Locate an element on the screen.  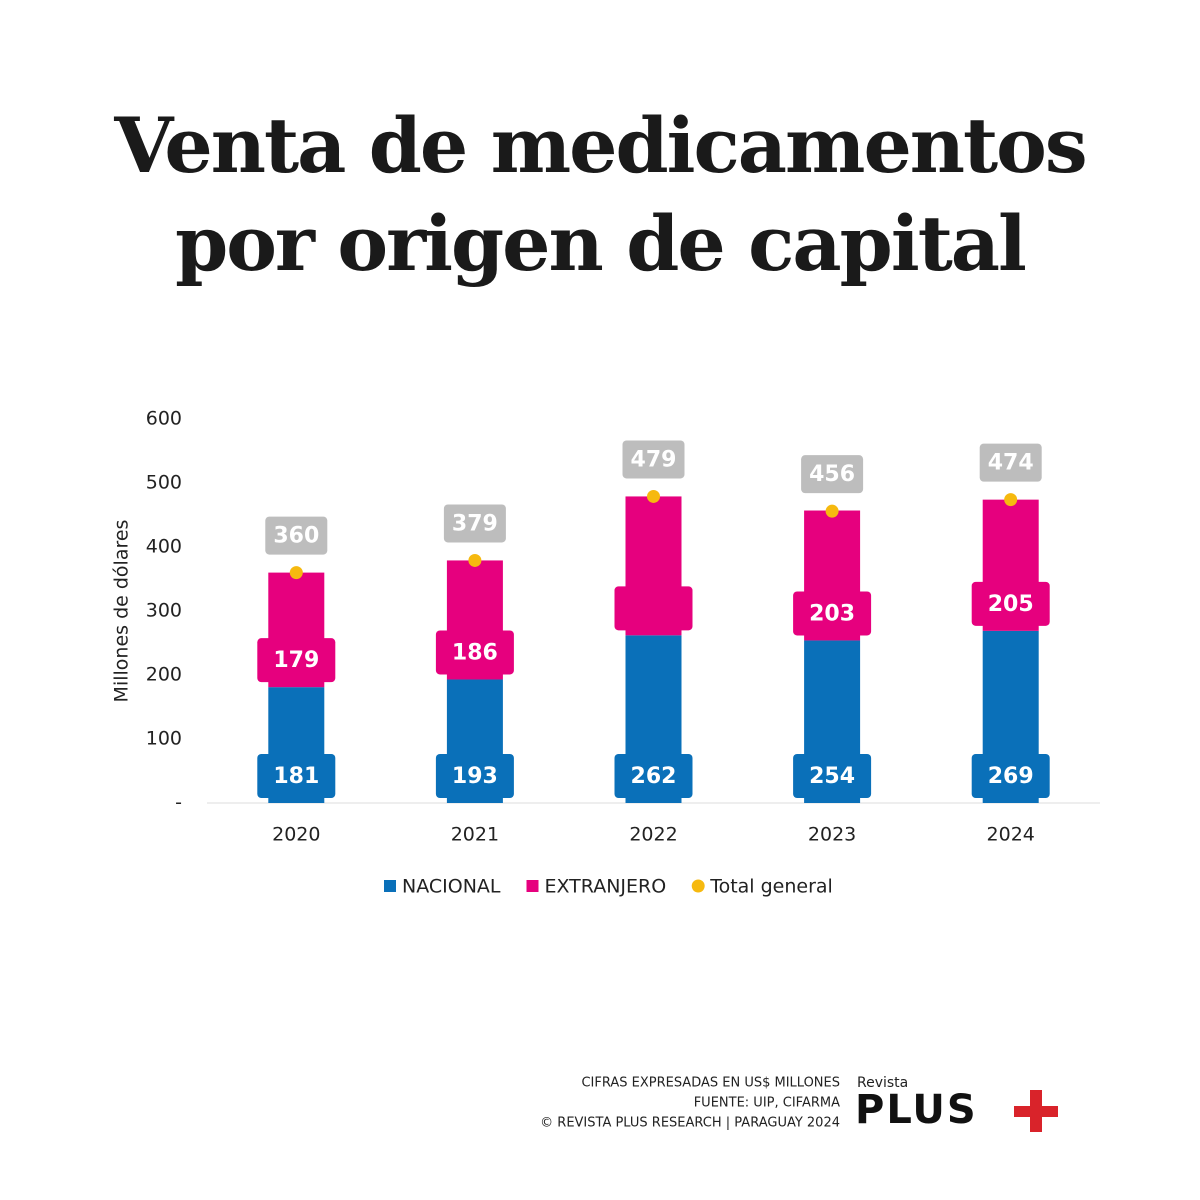
logo: PLUS is located at coordinates (916, 1110).